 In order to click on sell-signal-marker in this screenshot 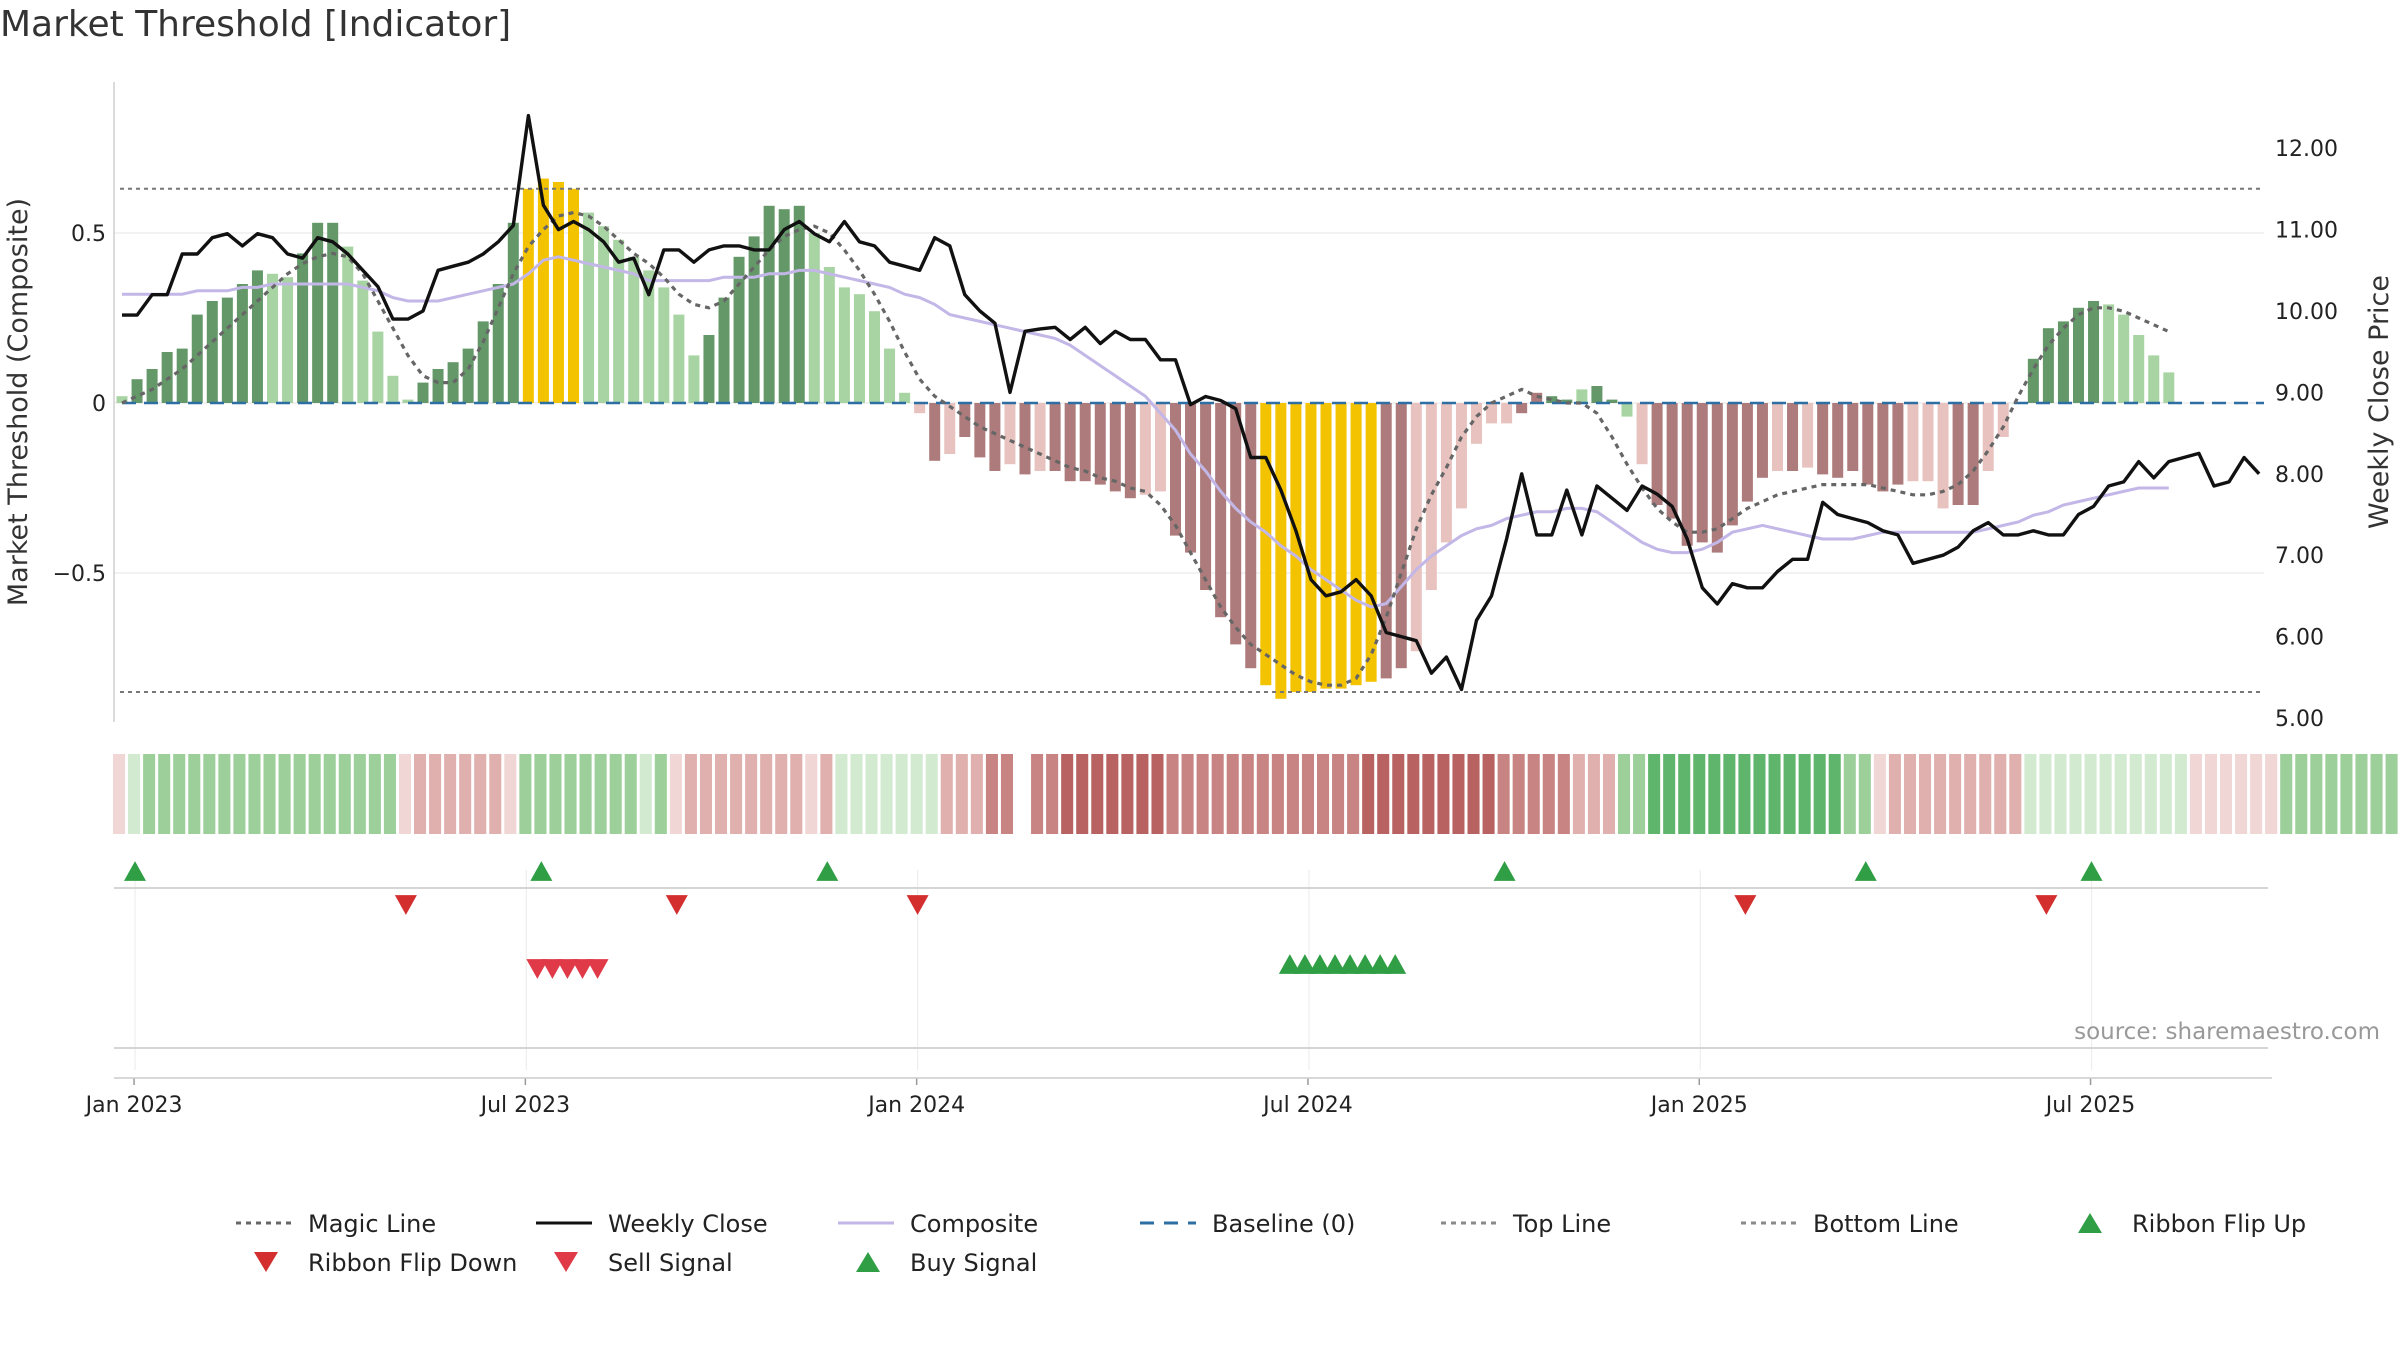, I will do `click(552, 969)`.